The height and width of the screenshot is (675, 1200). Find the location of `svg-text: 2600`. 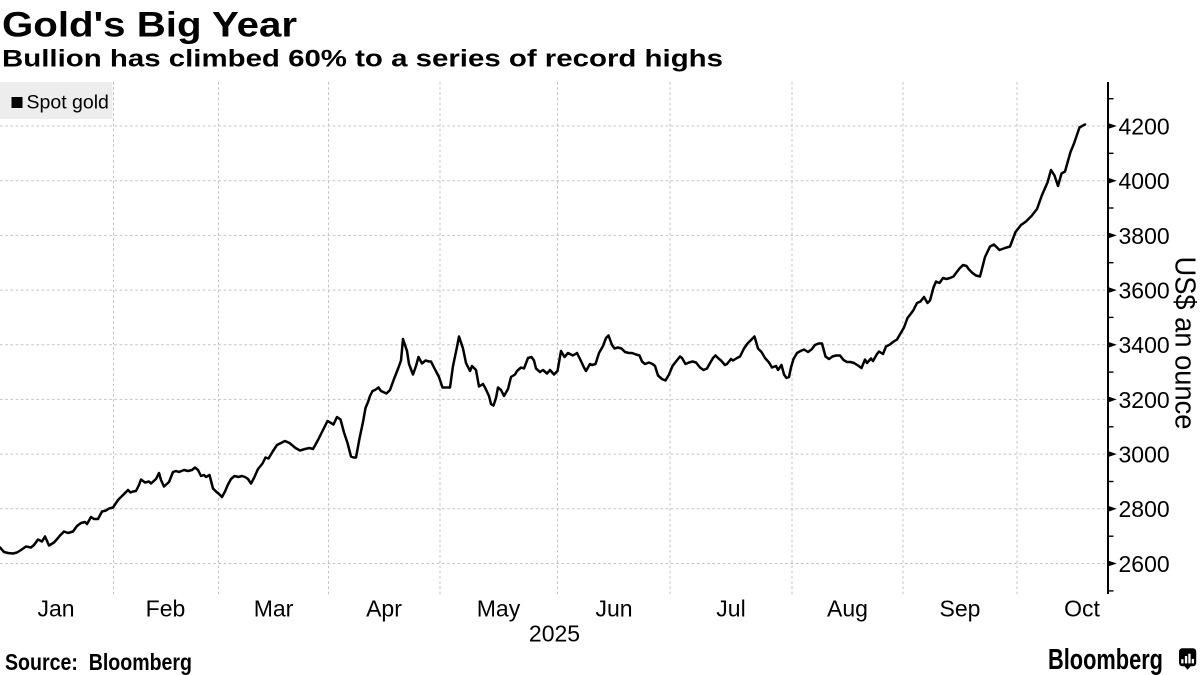

svg-text: 2600 is located at coordinates (1144, 564).